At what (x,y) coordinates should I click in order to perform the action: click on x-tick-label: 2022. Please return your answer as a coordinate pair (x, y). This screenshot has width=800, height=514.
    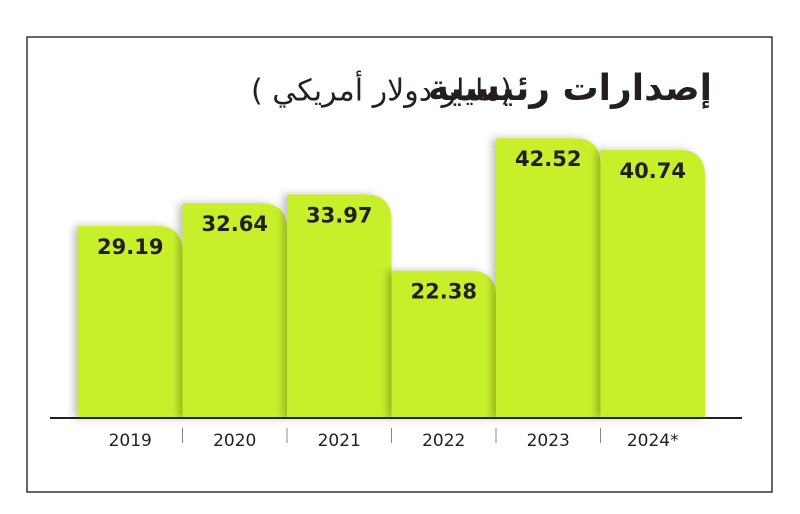
    Looking at the image, I should click on (443, 441).